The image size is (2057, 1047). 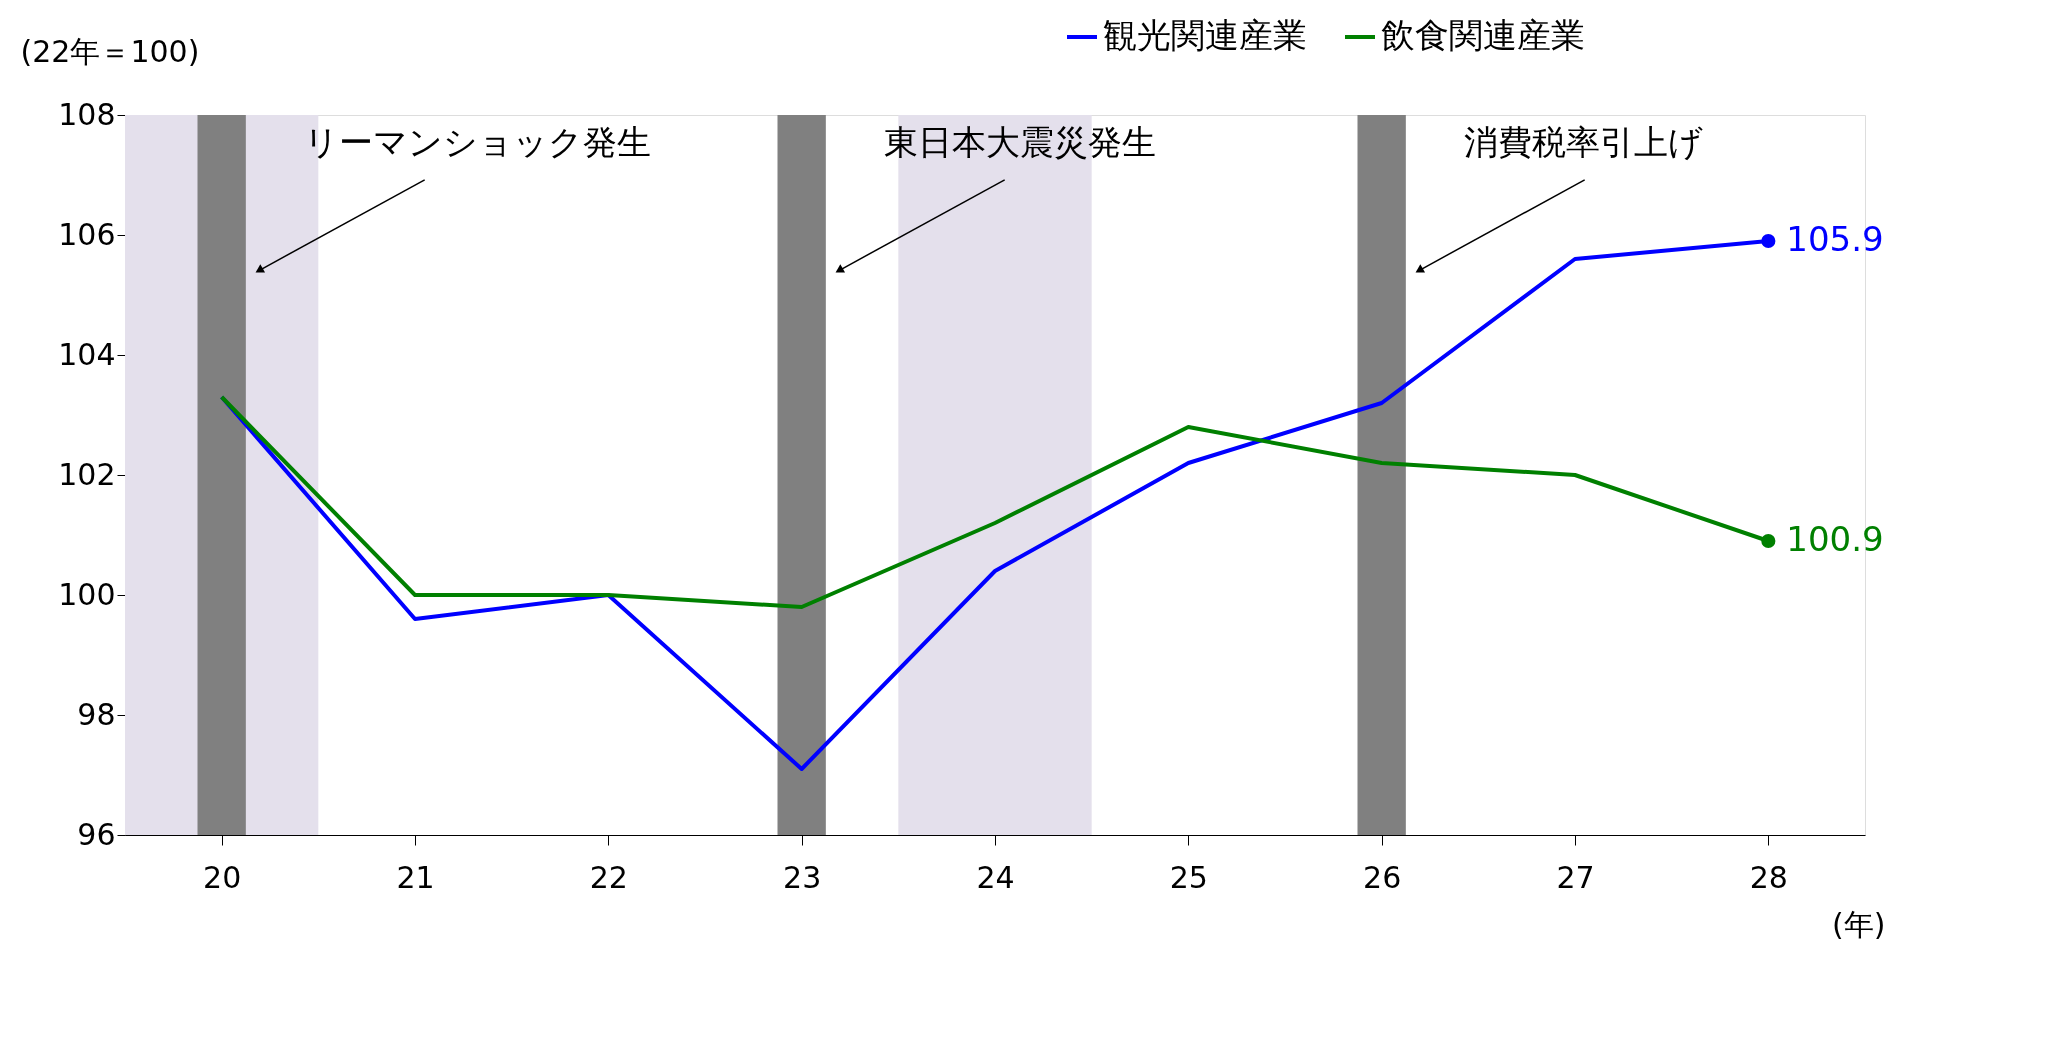 I want to click on x-tick-label: 25, so click(x=1188, y=877).